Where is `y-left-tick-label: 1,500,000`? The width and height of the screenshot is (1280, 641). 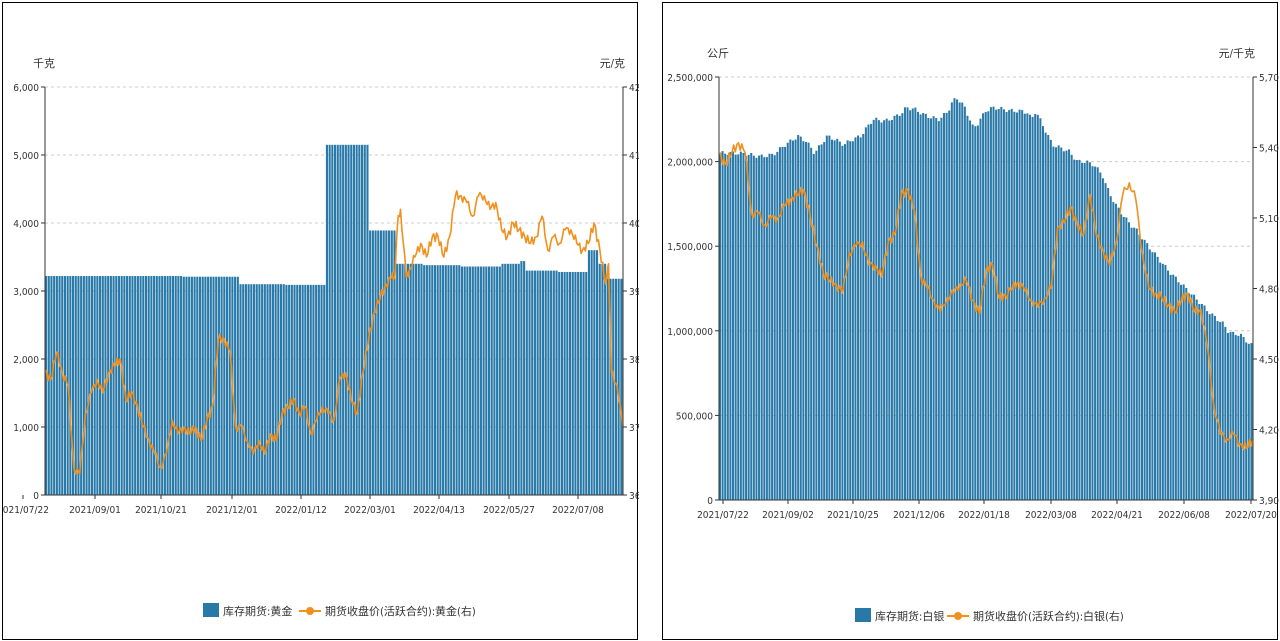
y-left-tick-label: 1,500,000 is located at coordinates (690, 247).